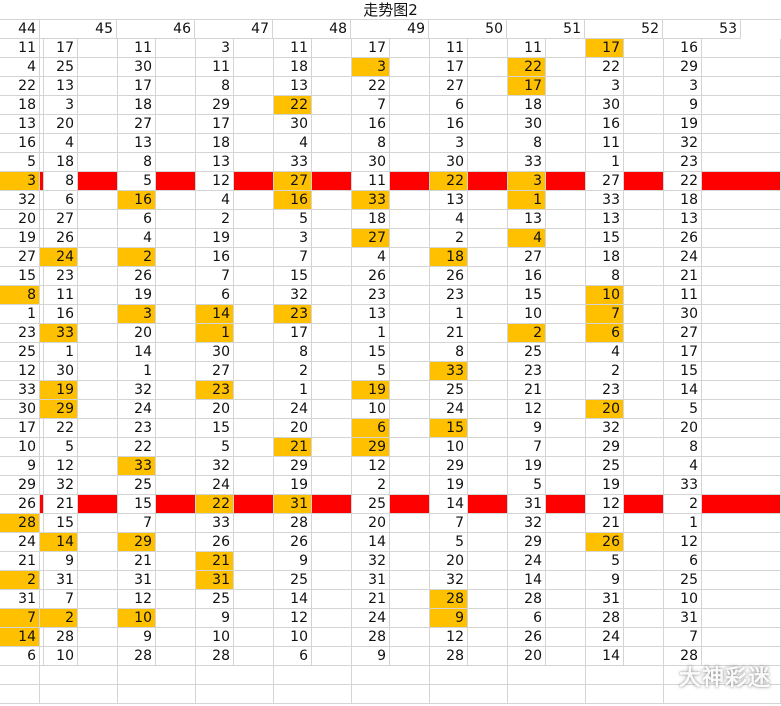 The image size is (781, 706). I want to click on number-cell: 17, so click(371, 48).